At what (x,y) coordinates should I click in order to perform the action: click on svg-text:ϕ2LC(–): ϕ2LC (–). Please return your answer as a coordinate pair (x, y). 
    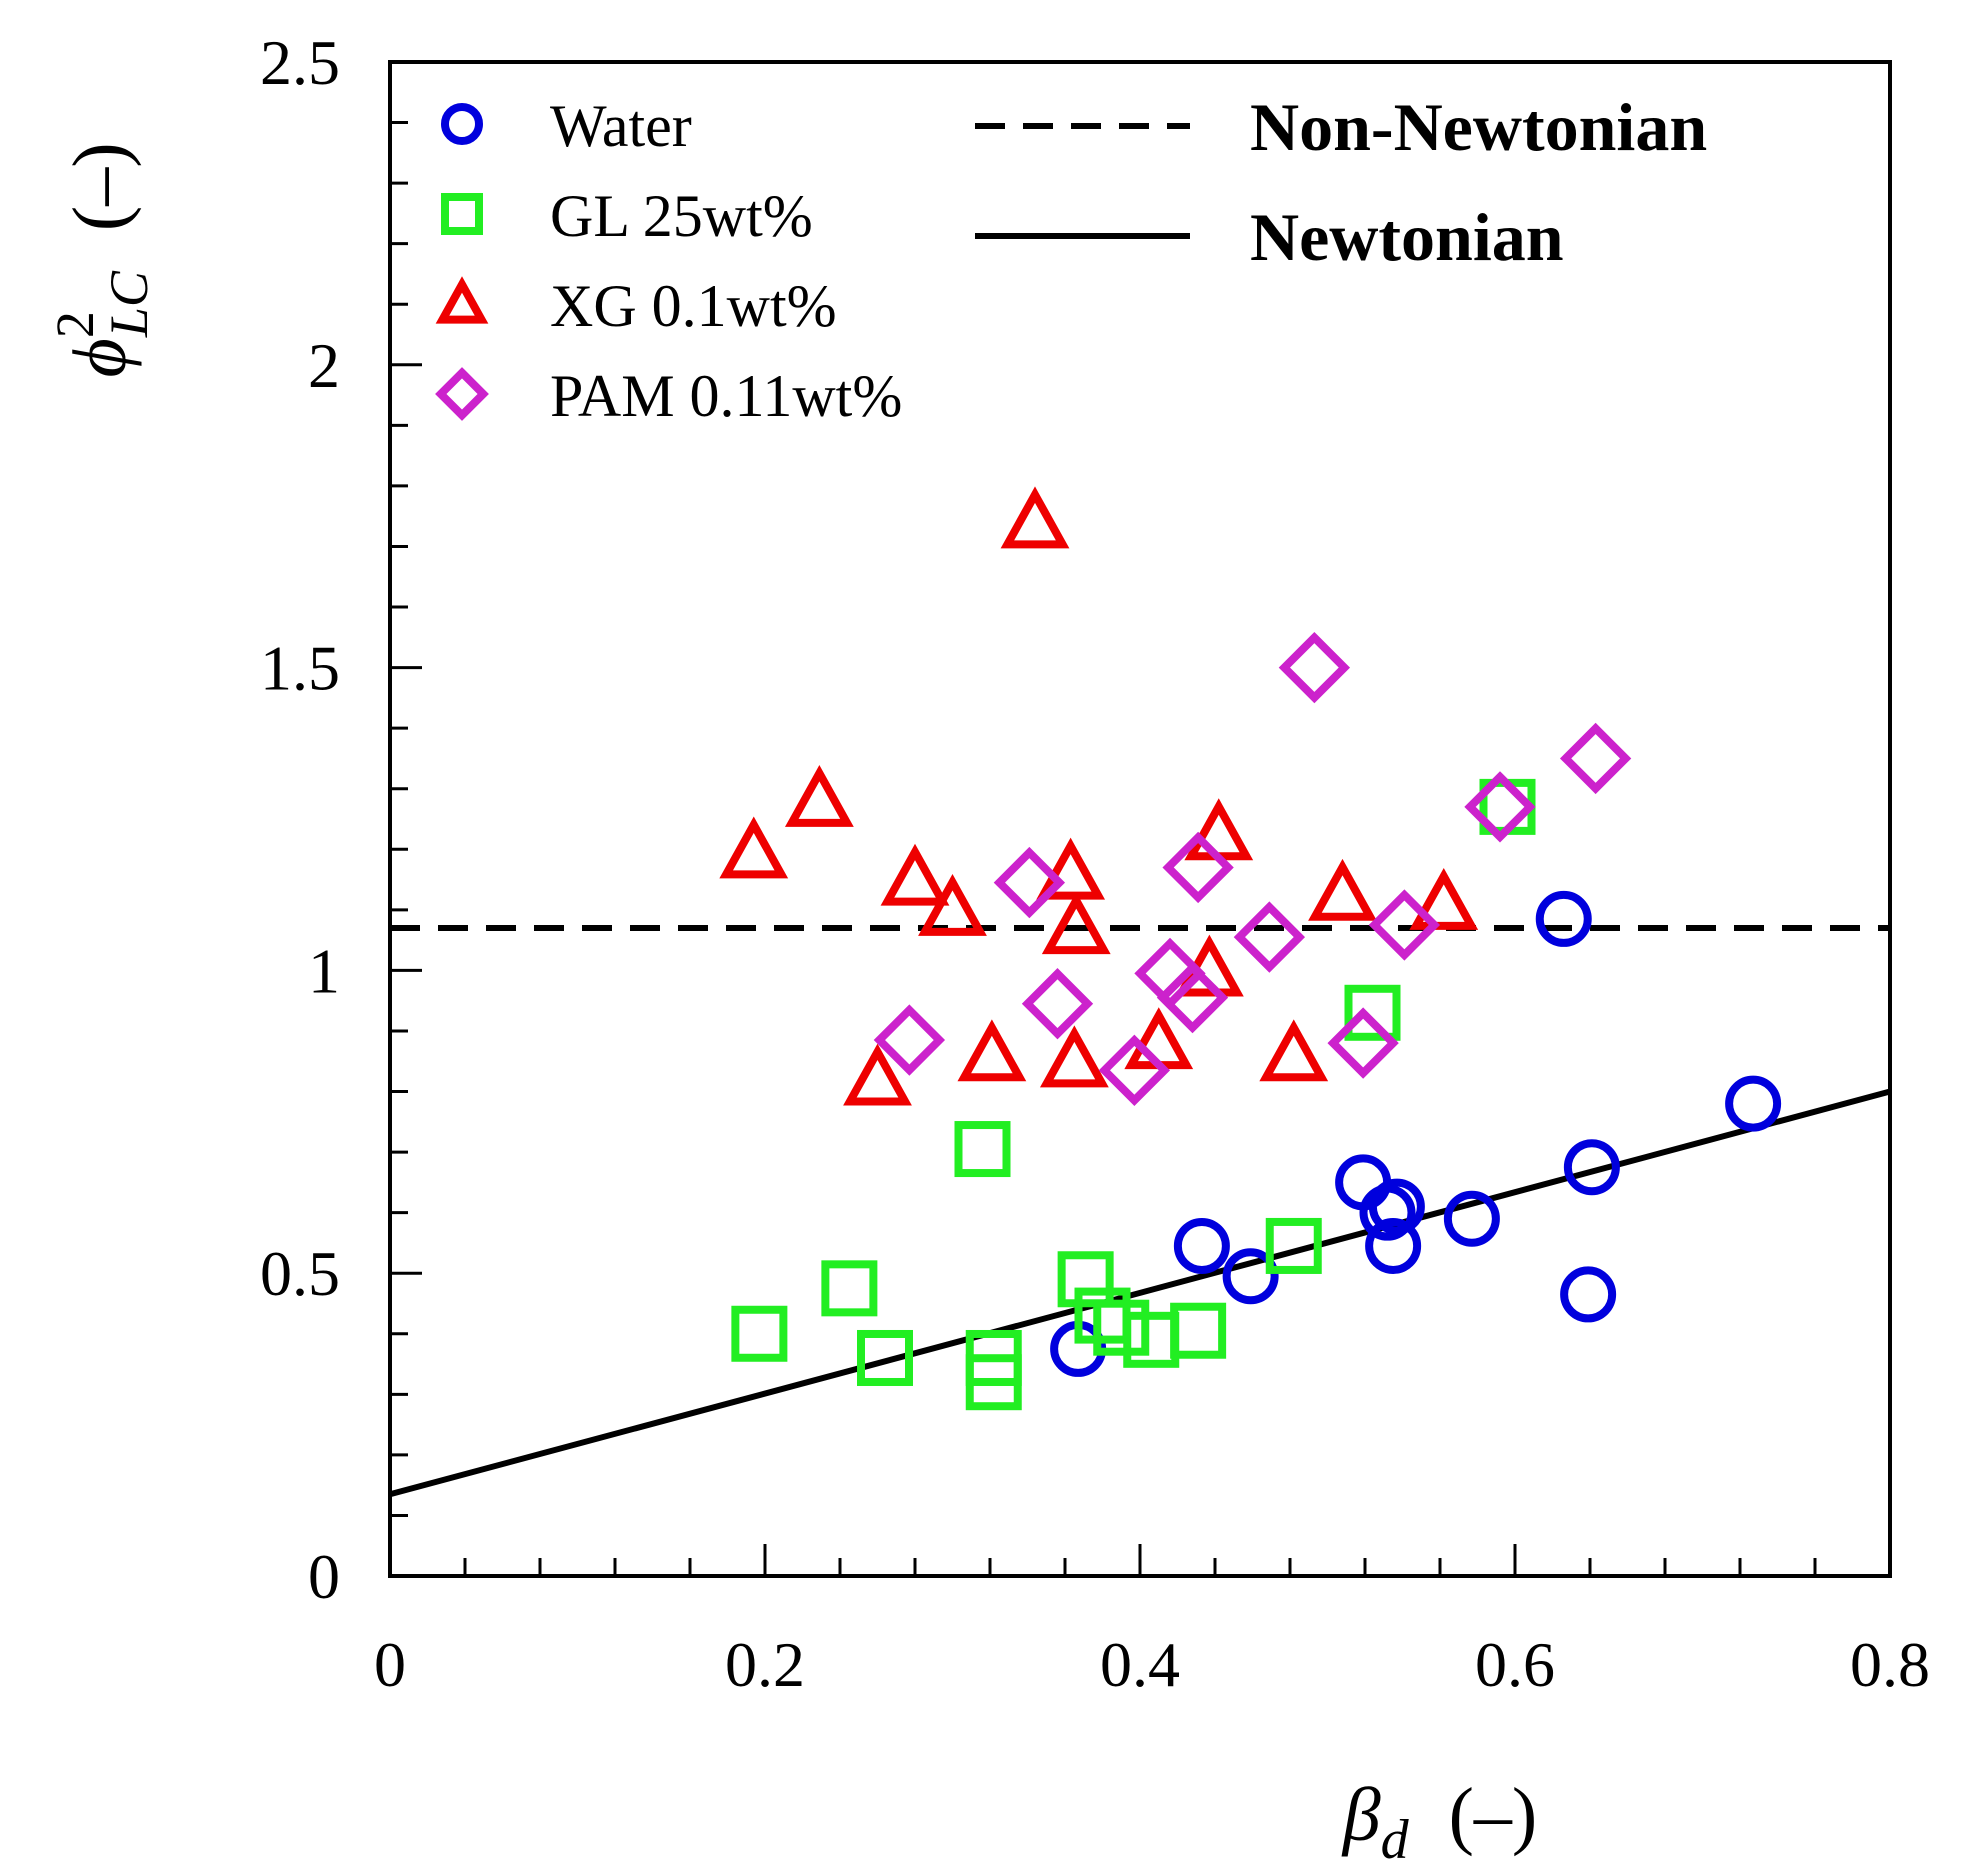
    Looking at the image, I should click on (102, 259).